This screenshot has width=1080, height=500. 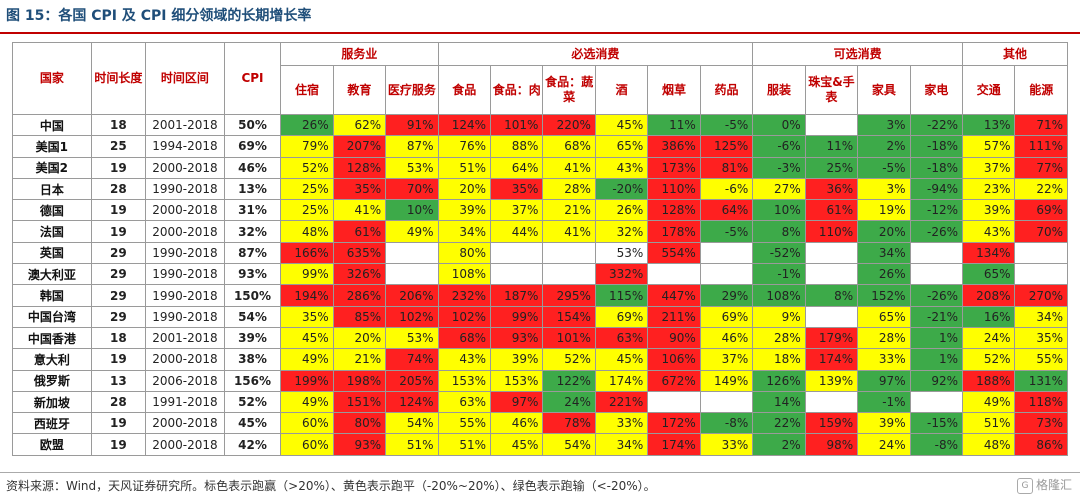 What do you see at coordinates (307, 359) in the screenshot?
I see `cell-value: 49%` at bounding box center [307, 359].